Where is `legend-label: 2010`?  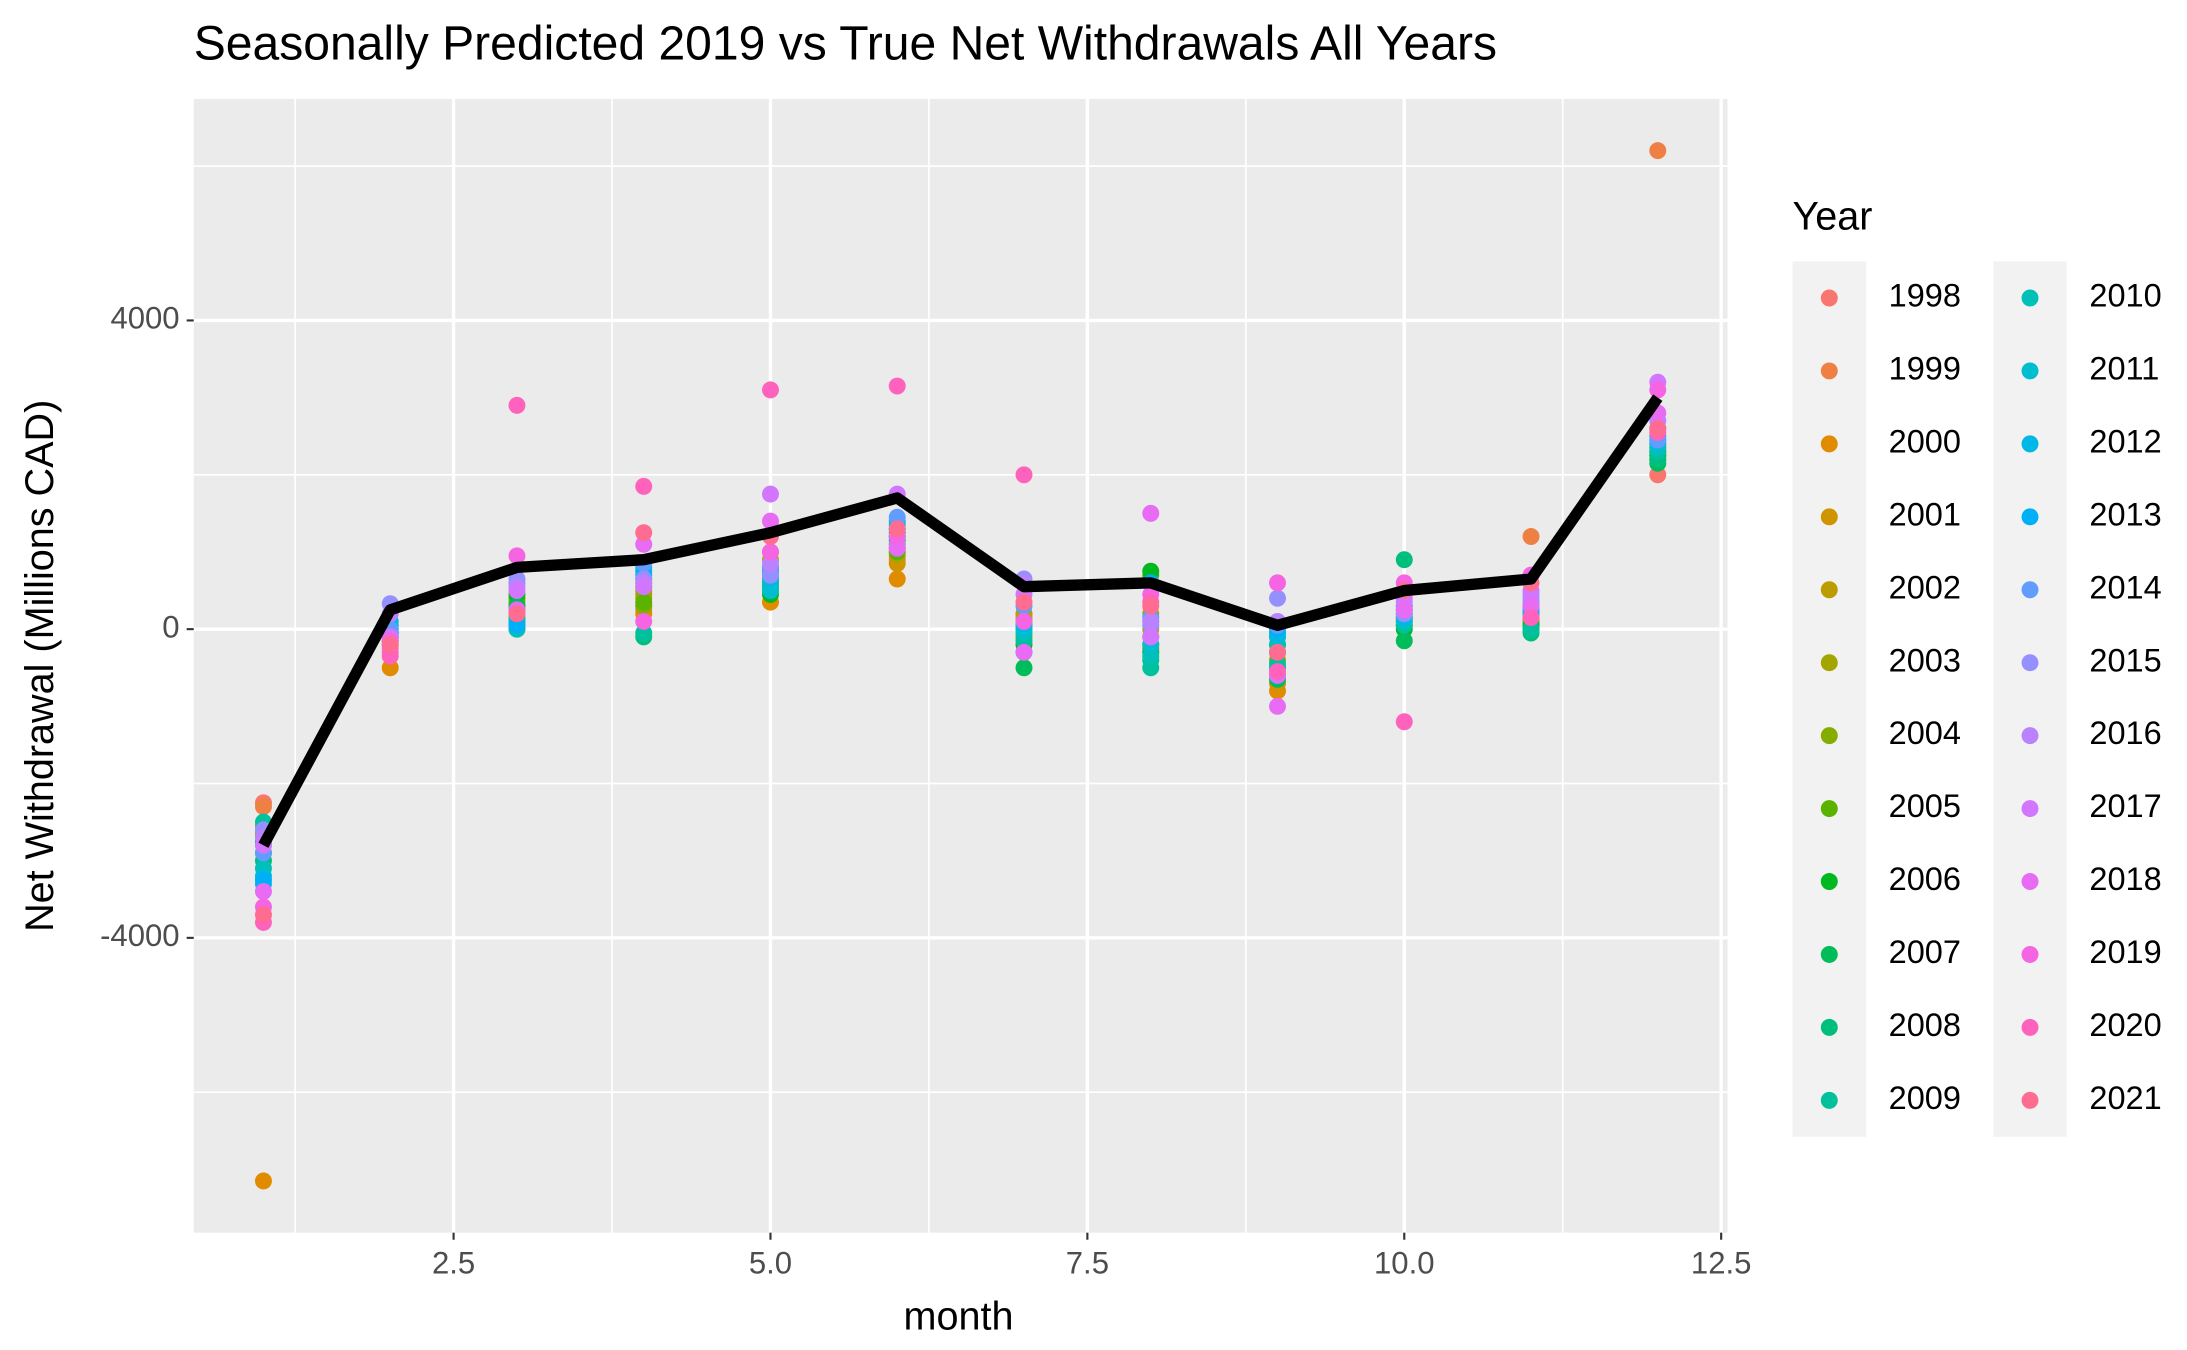
legend-label: 2010 is located at coordinates (2125, 296).